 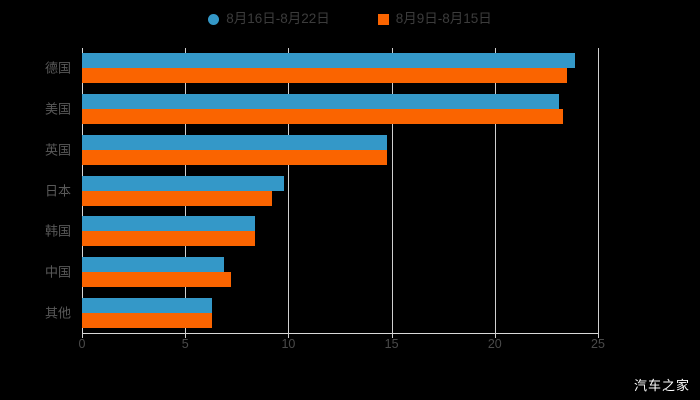 What do you see at coordinates (57, 231) in the screenshot?
I see `y-axis-category-label: 韩国` at bounding box center [57, 231].